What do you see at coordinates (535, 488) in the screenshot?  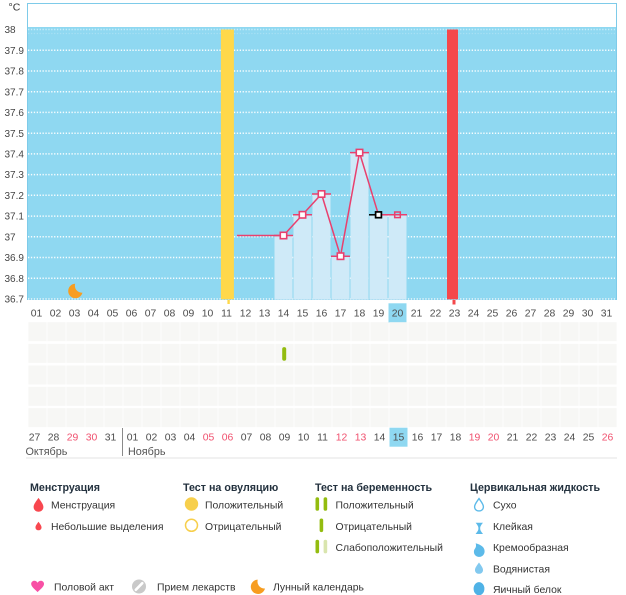 I see `svg-text: Цервикальная жидкость` at bounding box center [535, 488].